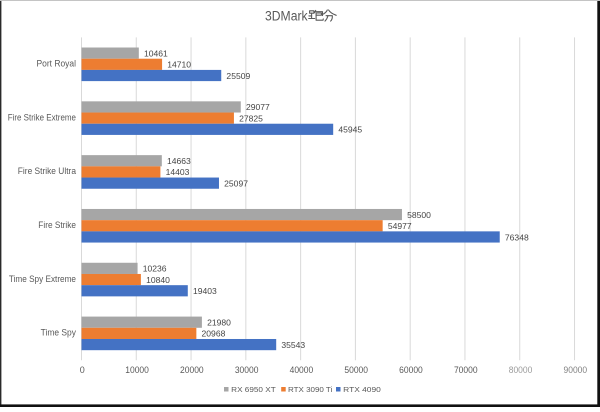 Image resolution: width=600 pixels, height=412 pixels. What do you see at coordinates (57, 225) in the screenshot?
I see `svg-text: Fire Strike` at bounding box center [57, 225].